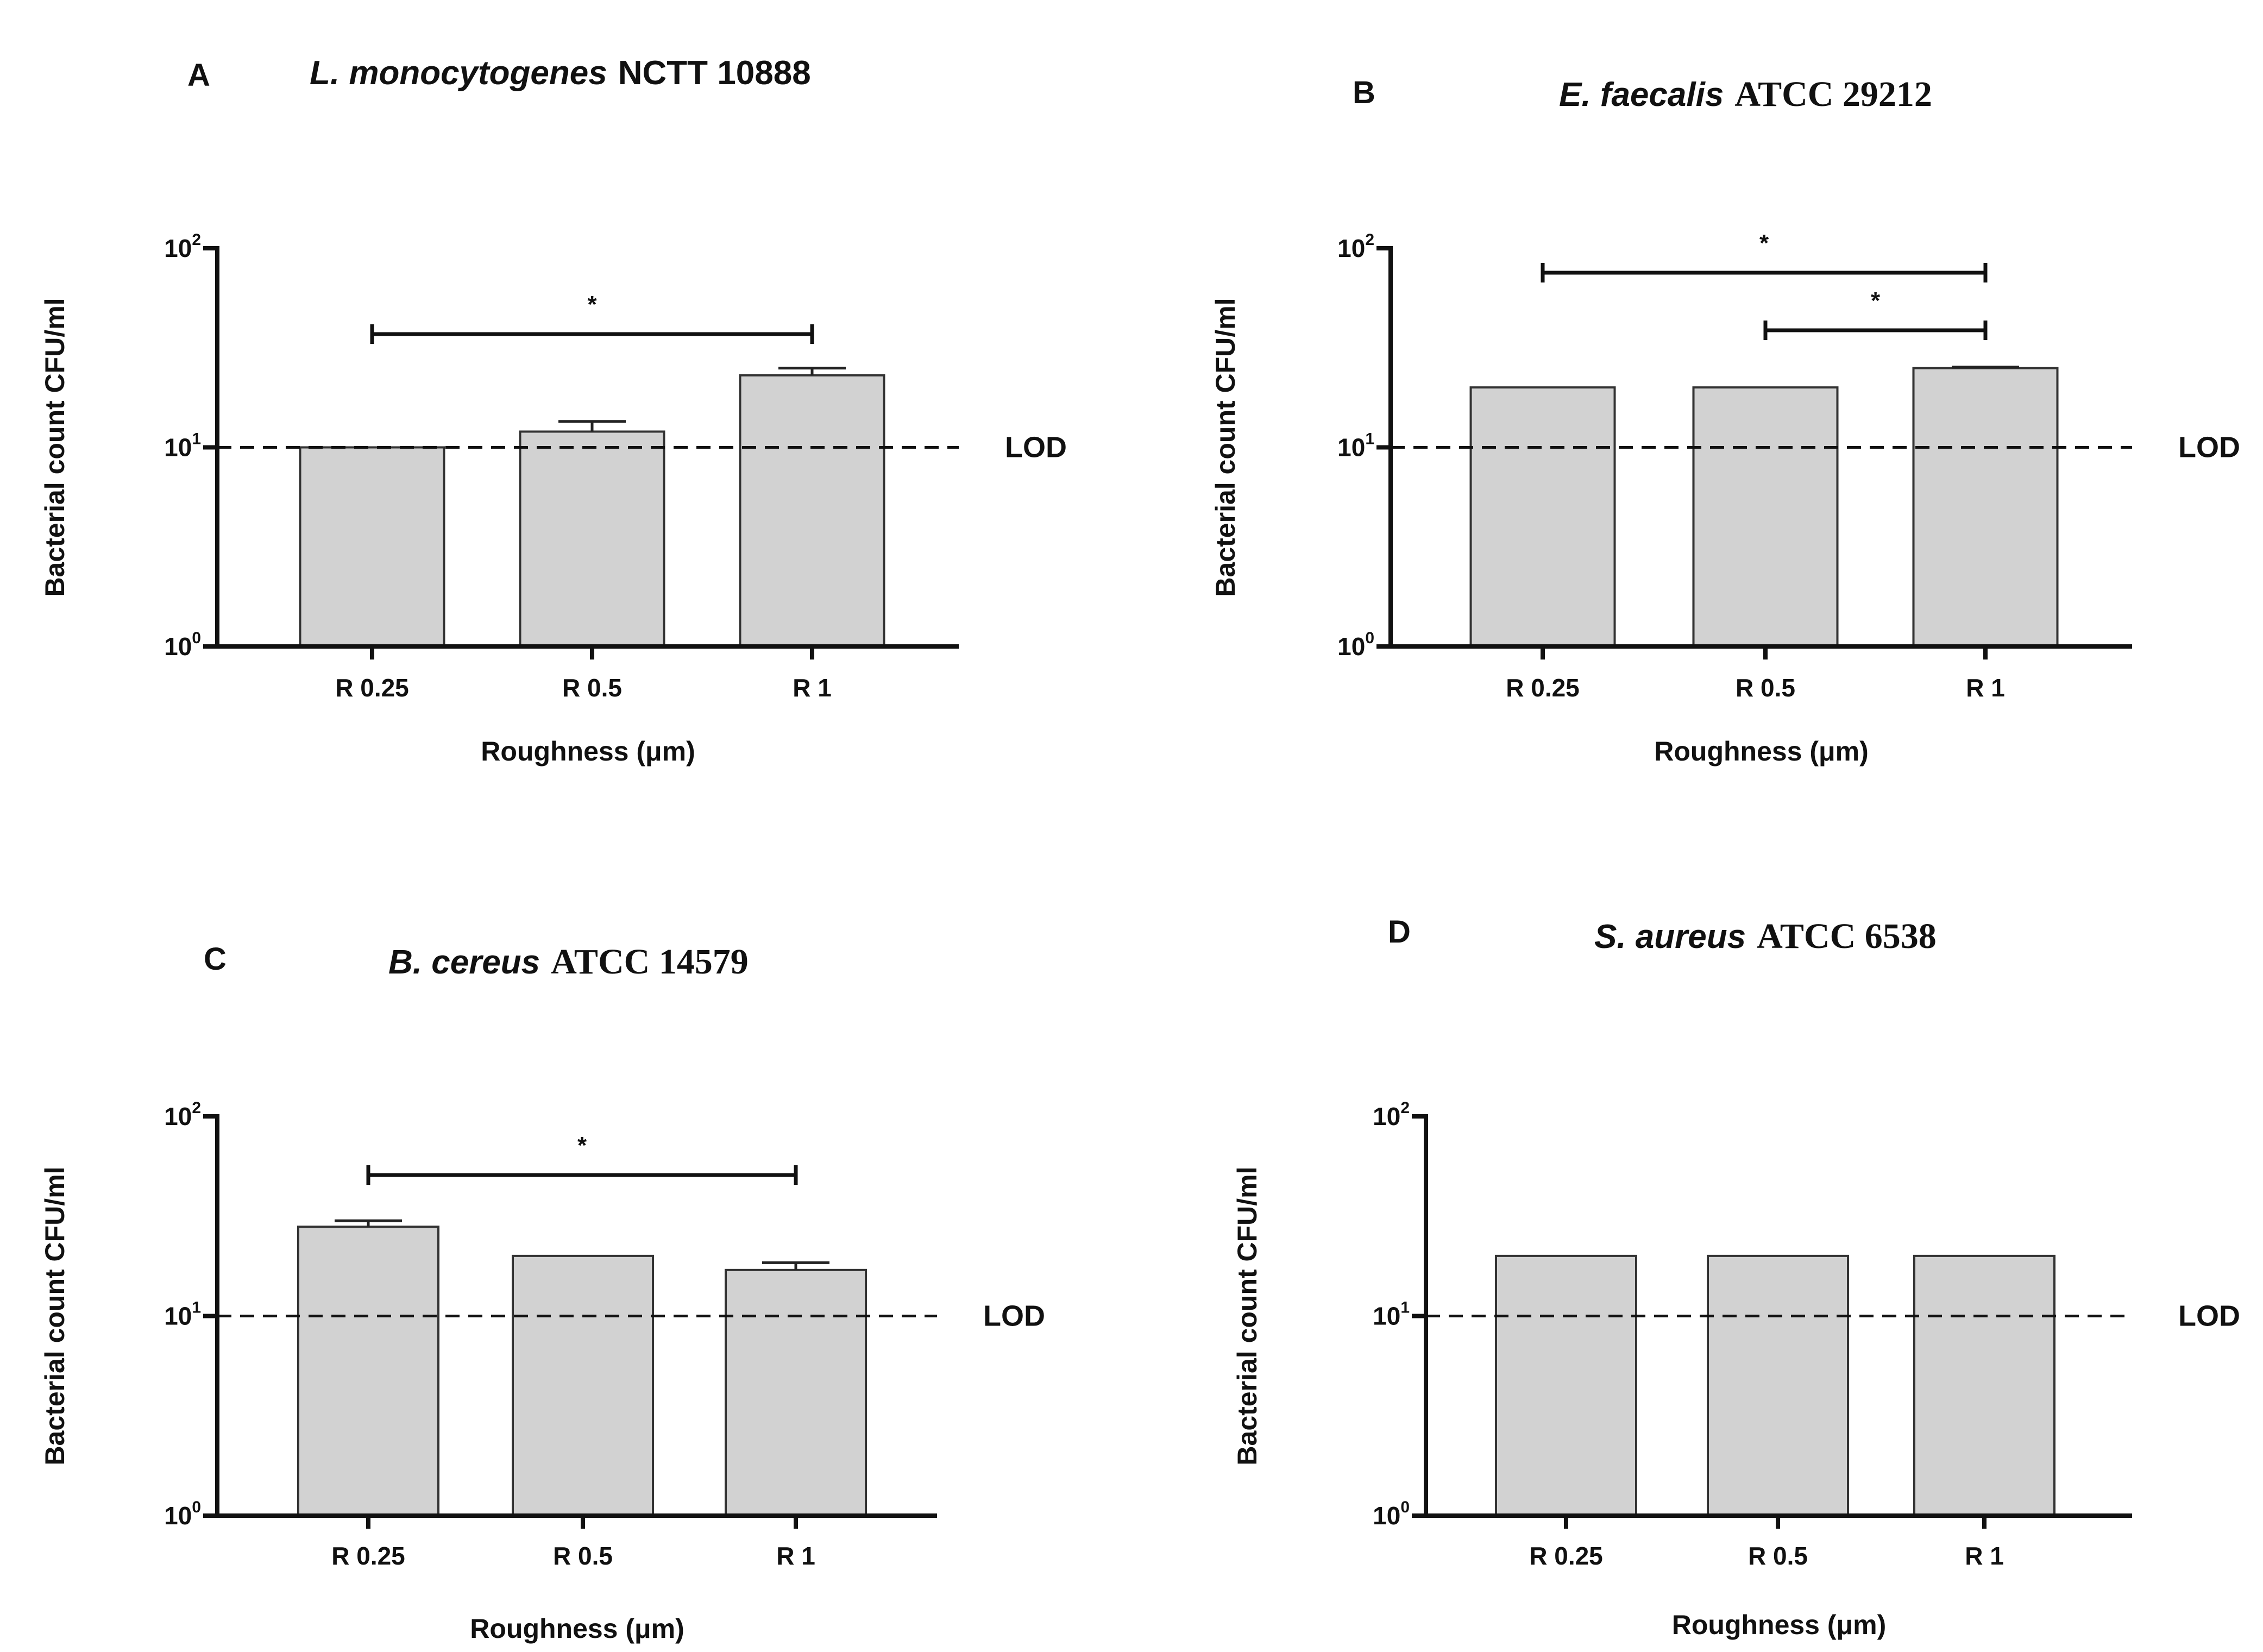  I want to click on chart-title-organism: L. monocytogenes, so click(458, 73).